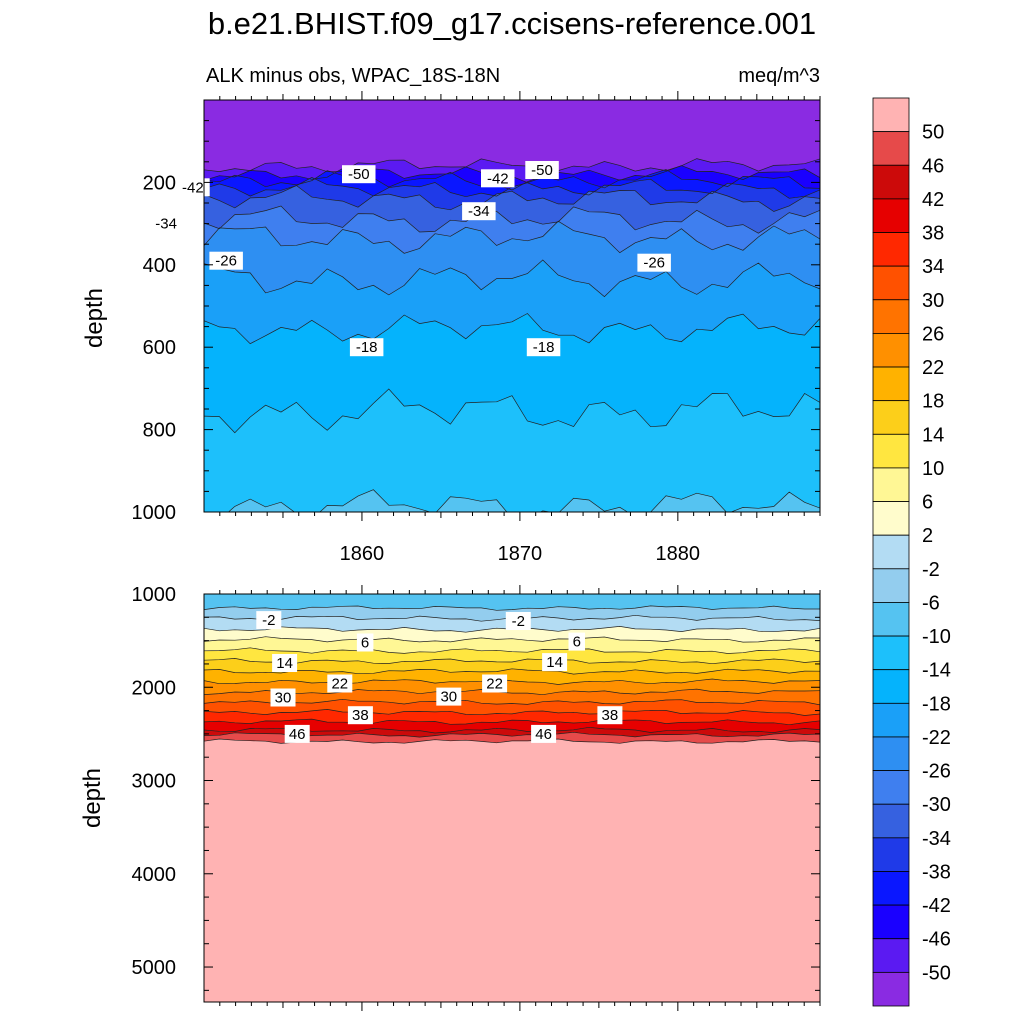 This screenshot has height=1024, width=1024. I want to click on colorbar-label--38: -38, so click(936, 873).